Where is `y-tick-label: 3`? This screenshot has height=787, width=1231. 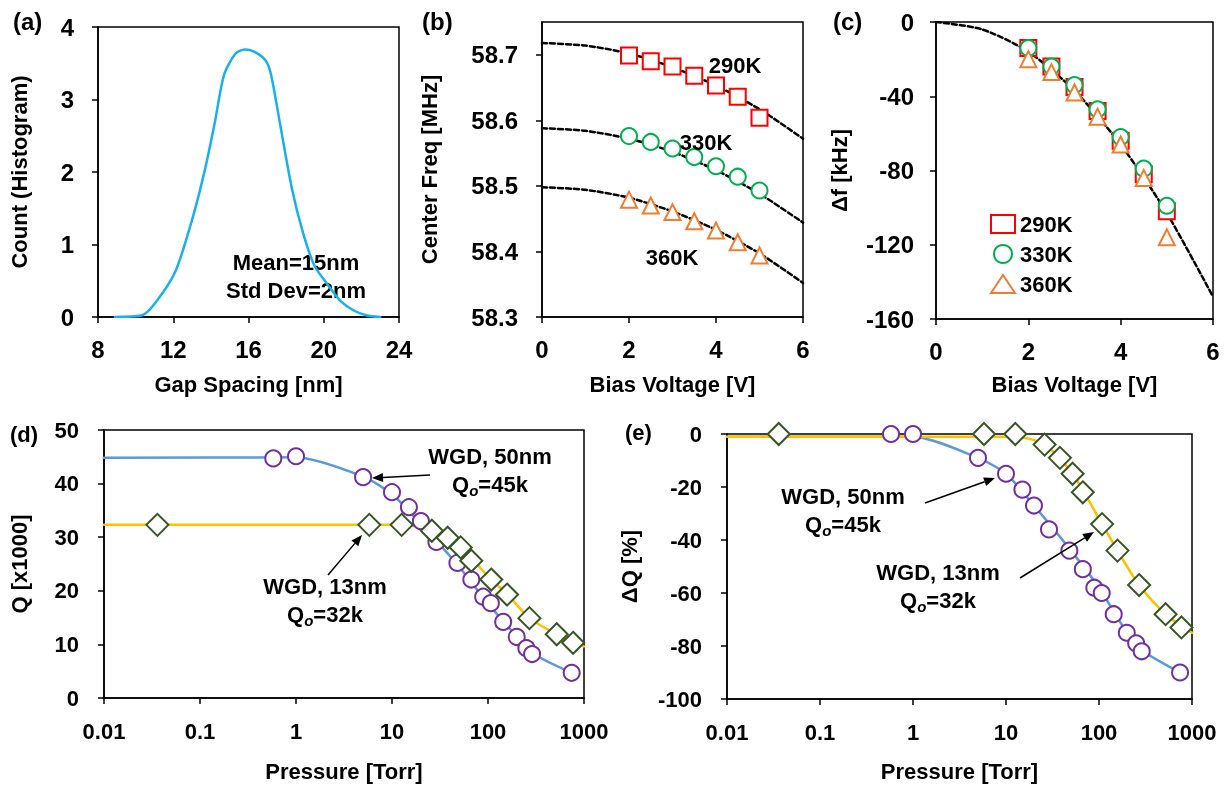
y-tick-label: 3 is located at coordinates (67, 99).